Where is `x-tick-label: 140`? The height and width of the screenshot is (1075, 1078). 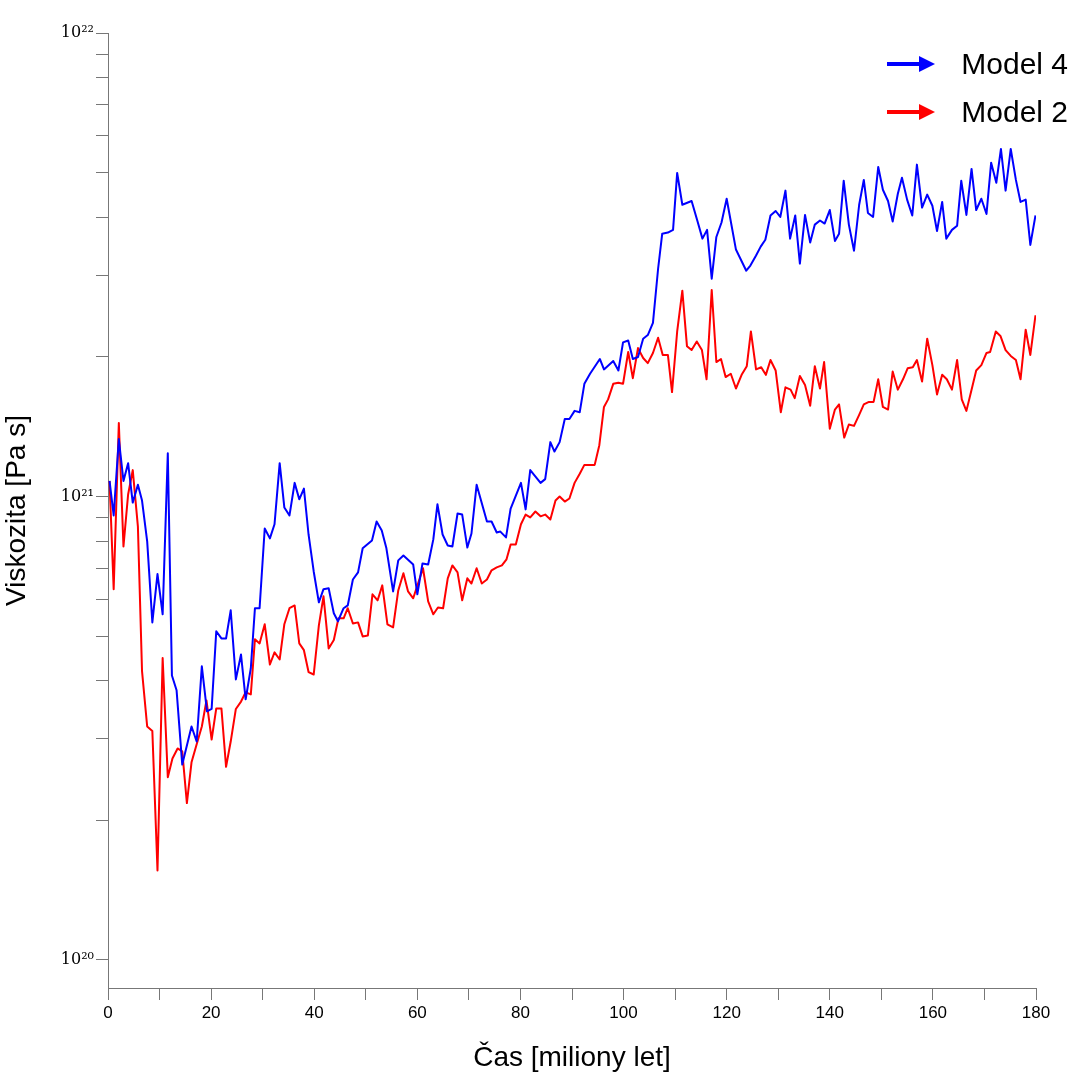 x-tick-label: 140 is located at coordinates (829, 1012).